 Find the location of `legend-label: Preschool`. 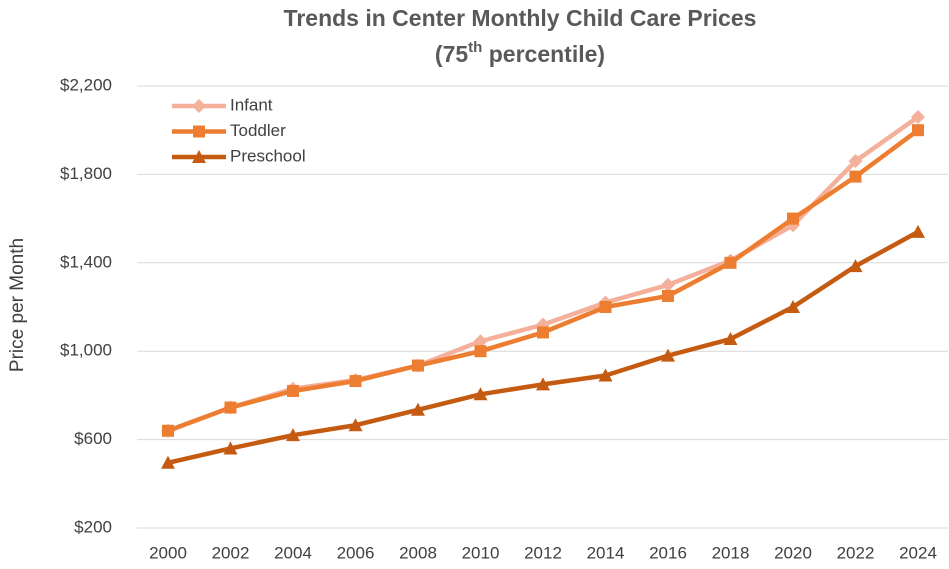

legend-label: Preschool is located at coordinates (268, 155).